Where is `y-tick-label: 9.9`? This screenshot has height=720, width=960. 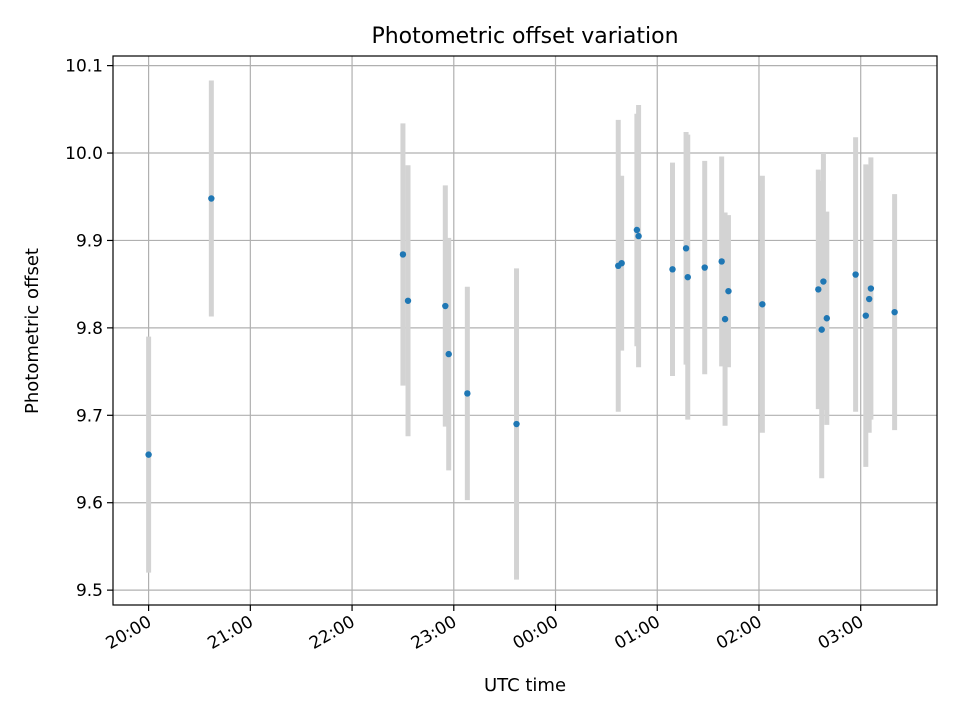
y-tick-label: 9.9 is located at coordinates (89, 241).